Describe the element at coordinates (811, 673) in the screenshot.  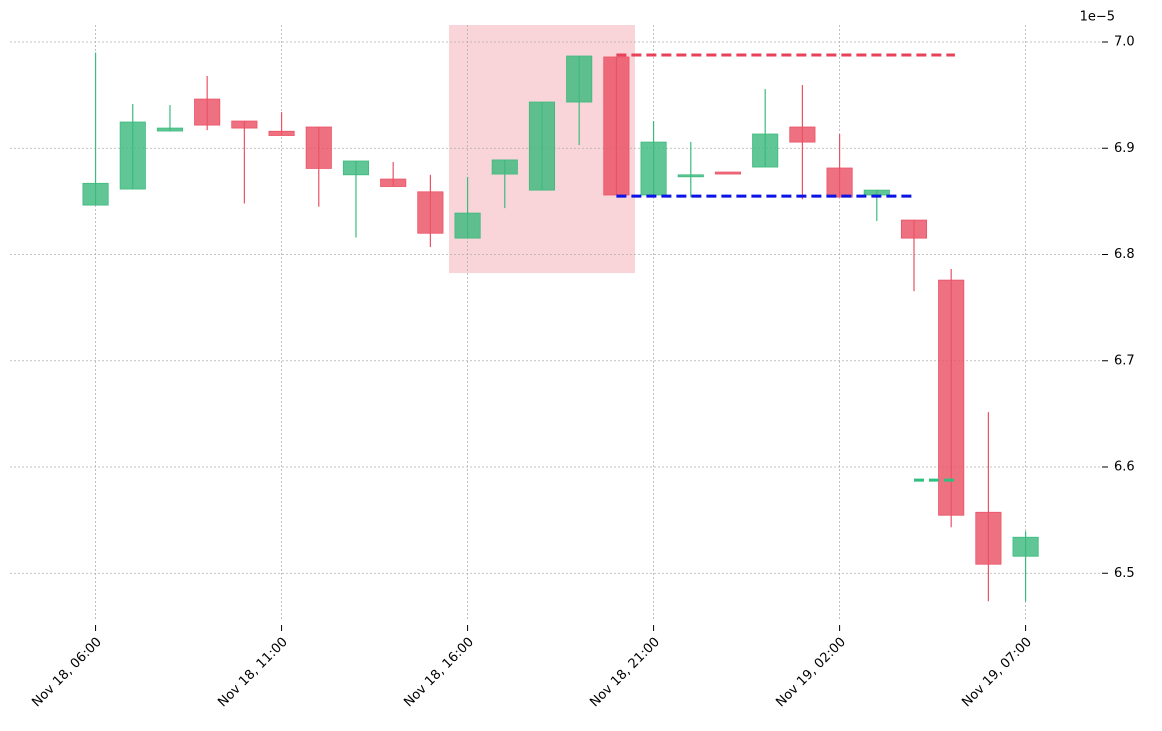
I see `x-tick-label: Nov 19, 02:00` at that location.